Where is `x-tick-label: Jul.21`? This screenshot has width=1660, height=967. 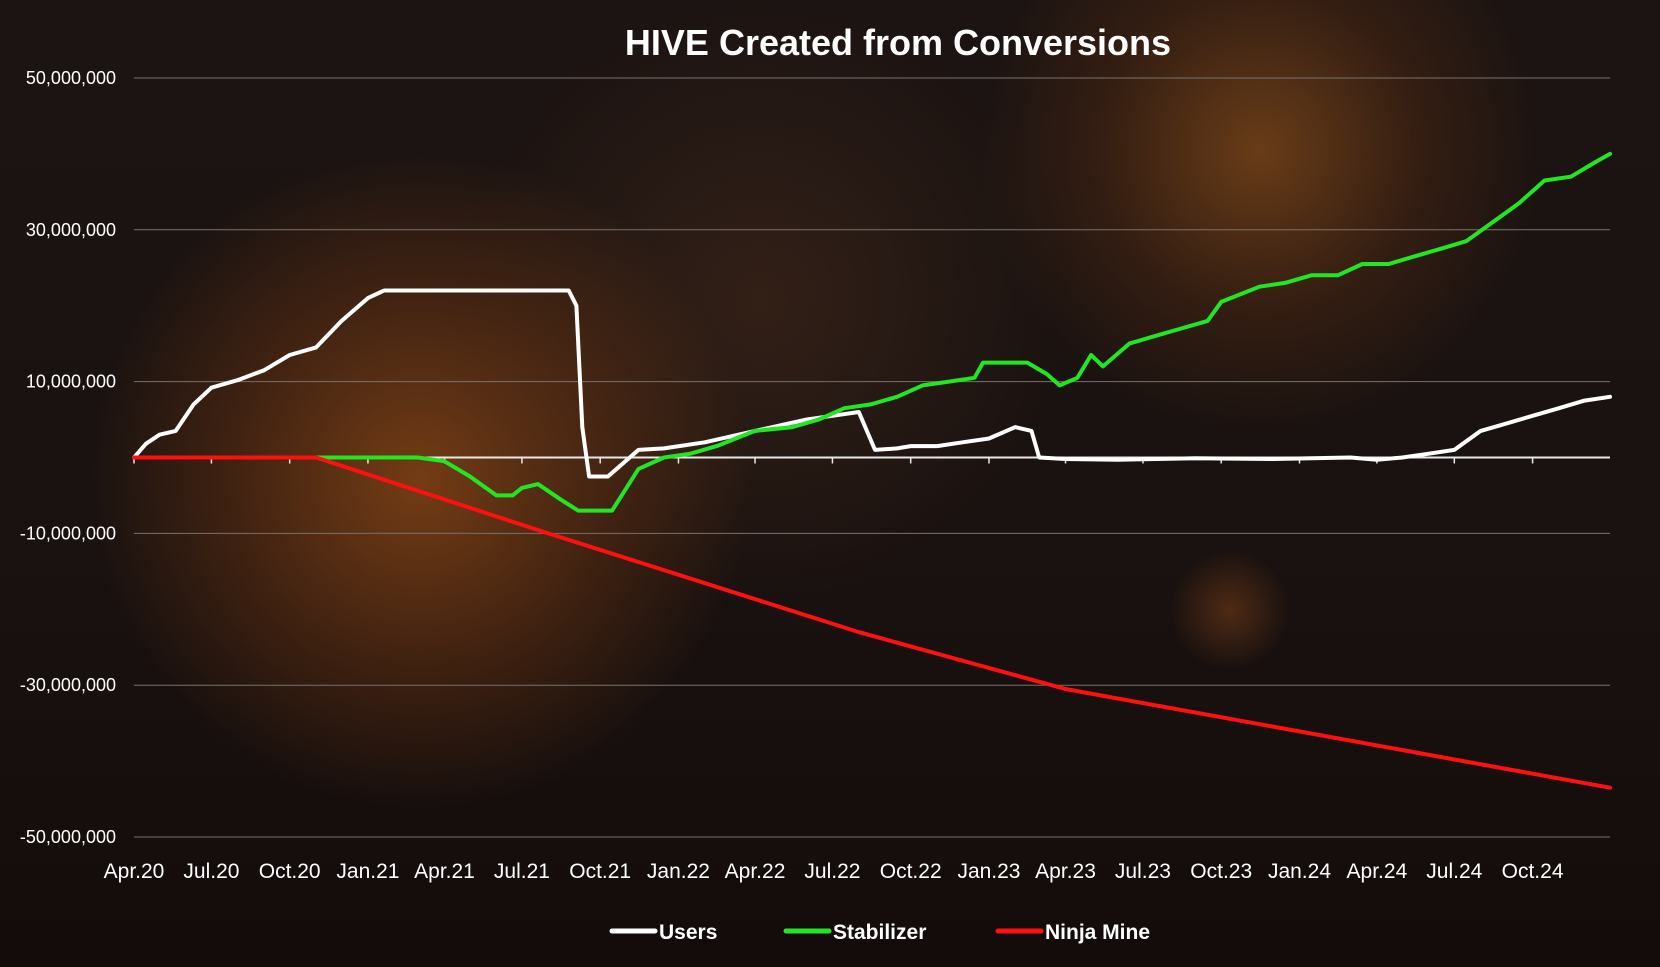
x-tick-label: Jul.21 is located at coordinates (522, 871).